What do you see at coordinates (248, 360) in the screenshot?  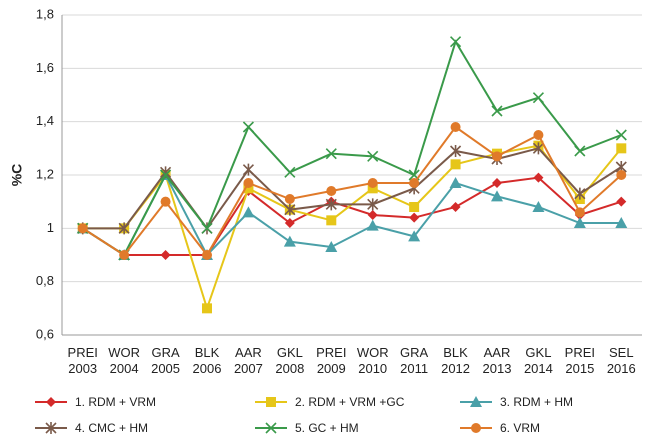 I see `x-tick-label: AAR 2007` at bounding box center [248, 360].